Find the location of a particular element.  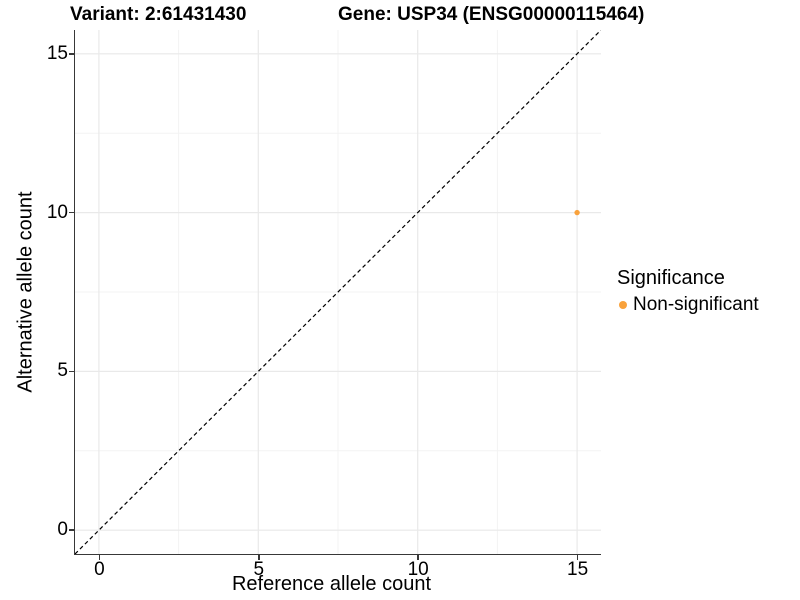

x-axis-title: Reference allele count is located at coordinates (331, 584).